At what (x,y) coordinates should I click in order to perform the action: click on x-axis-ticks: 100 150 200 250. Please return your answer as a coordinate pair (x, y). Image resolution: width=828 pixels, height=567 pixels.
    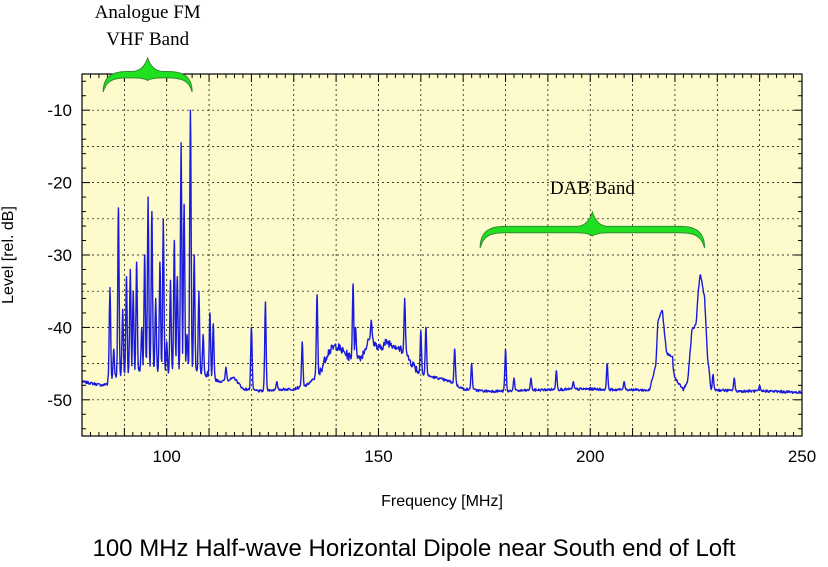
    Looking at the image, I should click on (485, 456).